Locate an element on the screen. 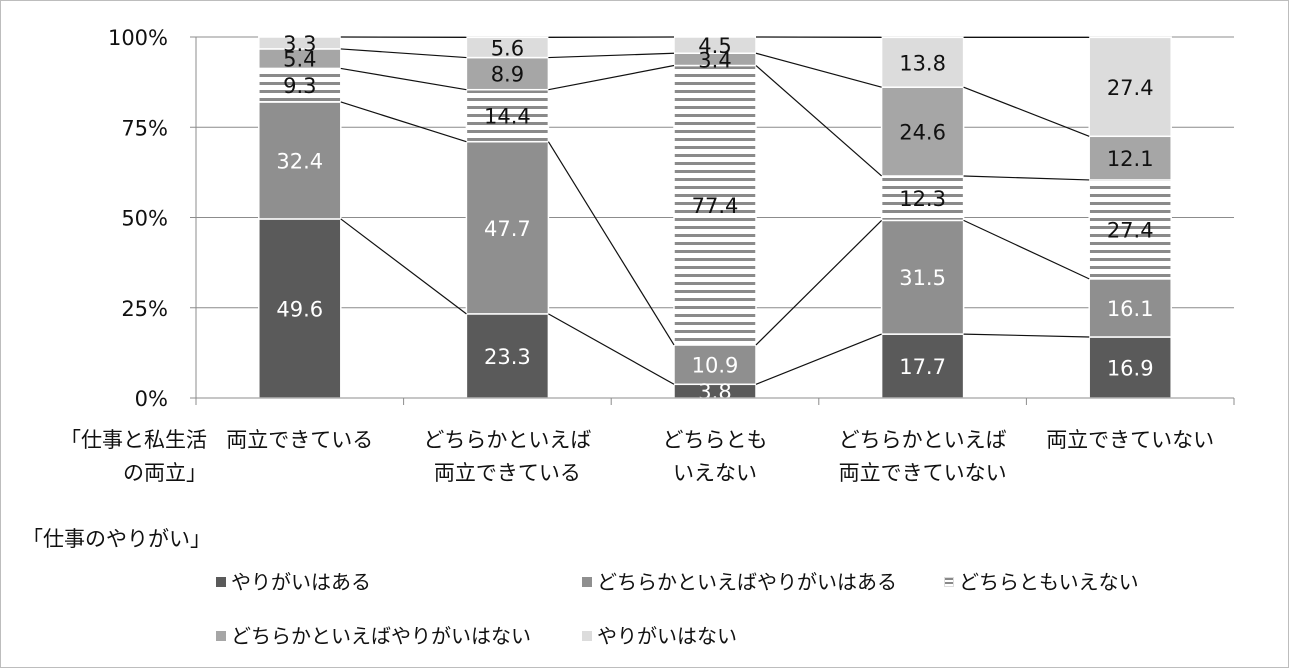 The width and height of the screenshot is (1291, 670). data-label: 31.5 is located at coordinates (922, 278).